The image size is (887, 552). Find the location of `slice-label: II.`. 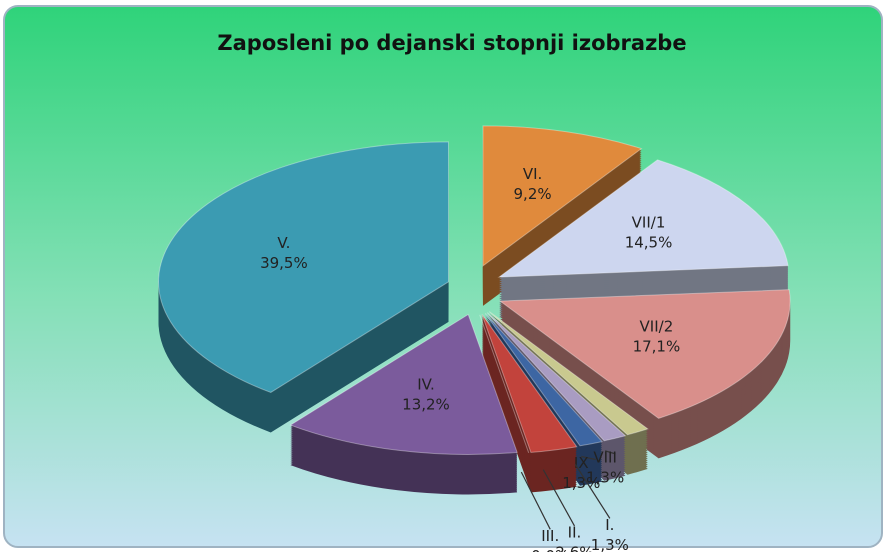

slice-label: II. is located at coordinates (575, 532).